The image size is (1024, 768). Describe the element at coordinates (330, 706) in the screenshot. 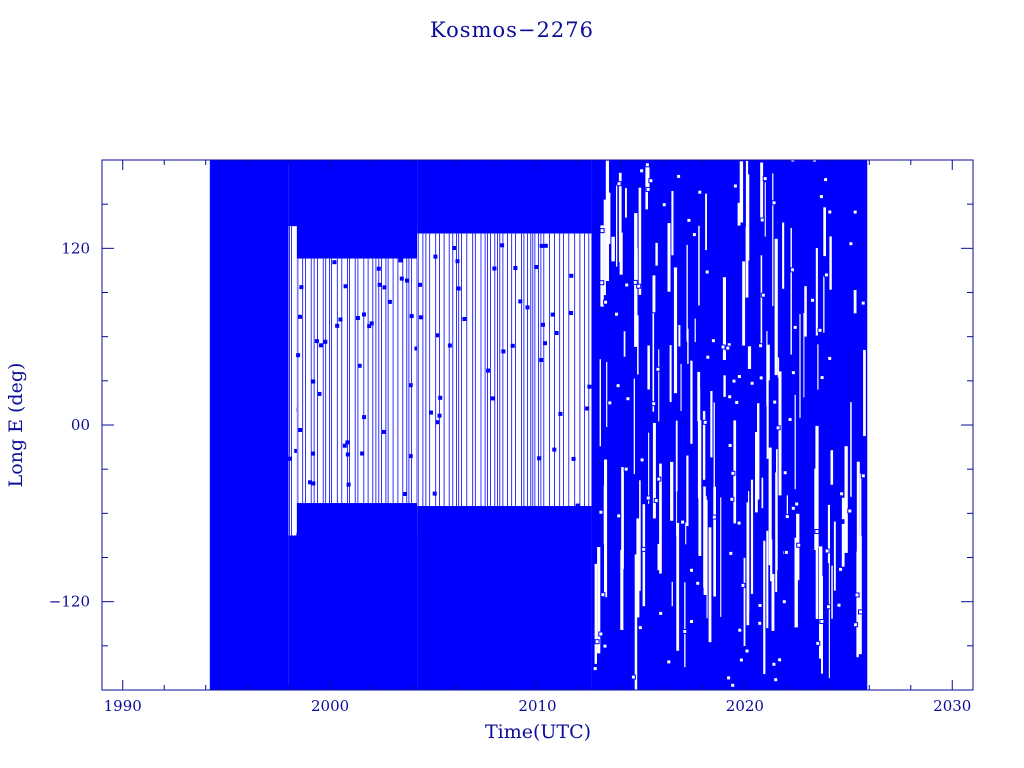

I see `x-tick-label: 2000` at that location.